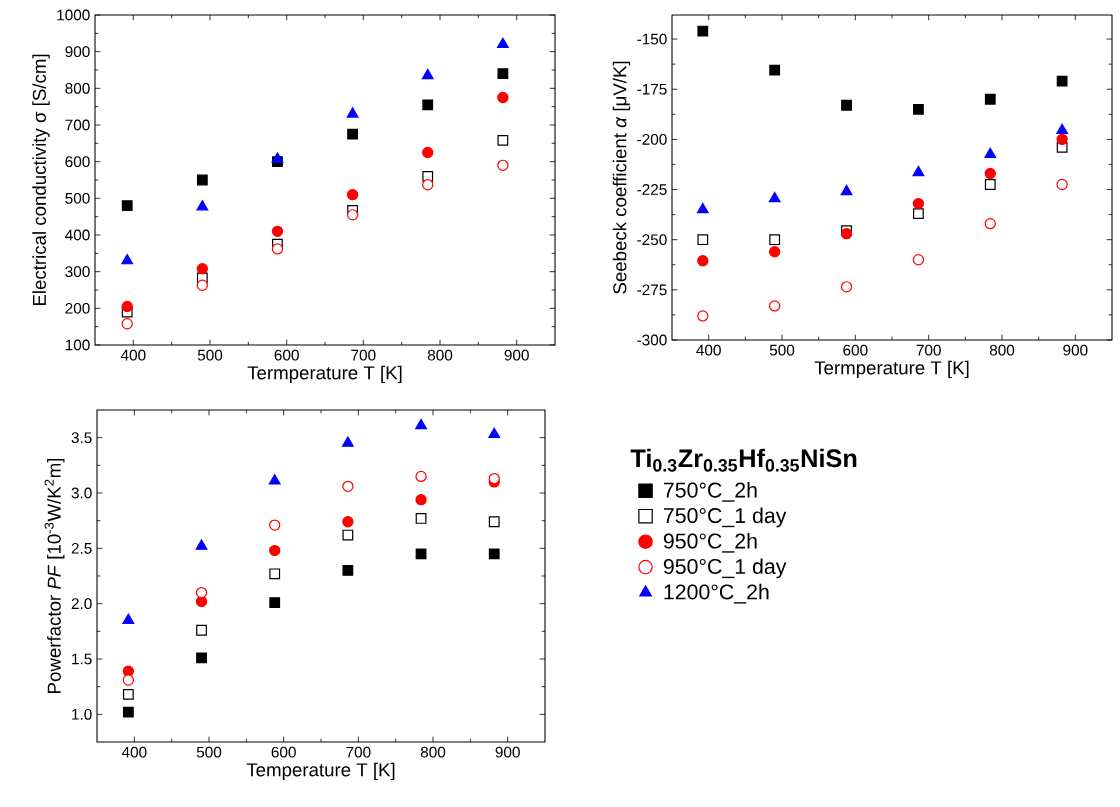 This screenshot has width=1120, height=807. What do you see at coordinates (81, 493) in the screenshot?
I see `y-tick-label: 3.0` at bounding box center [81, 493].